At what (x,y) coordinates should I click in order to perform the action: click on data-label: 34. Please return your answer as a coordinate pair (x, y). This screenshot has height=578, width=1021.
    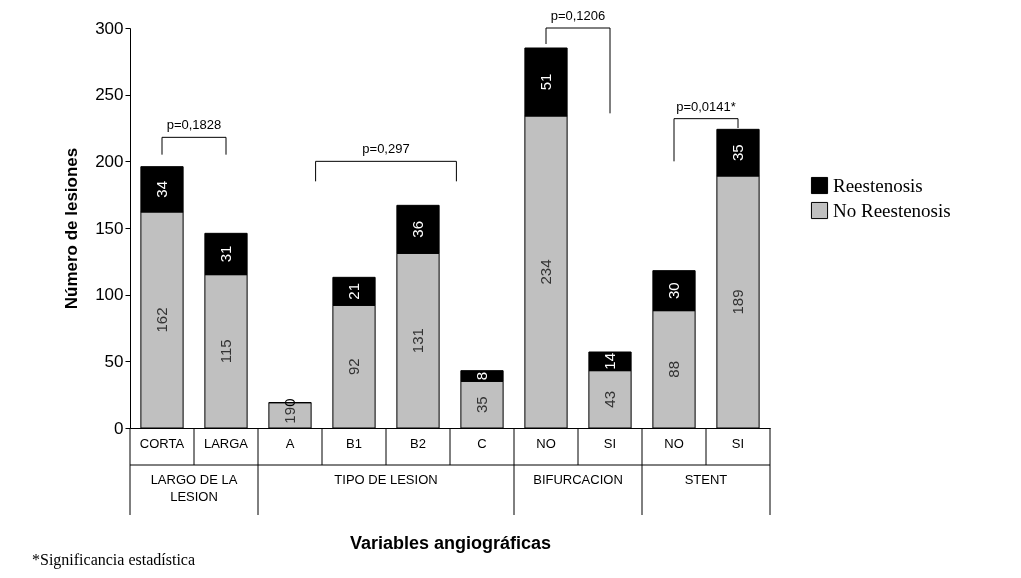
    Looking at the image, I should click on (161, 189).